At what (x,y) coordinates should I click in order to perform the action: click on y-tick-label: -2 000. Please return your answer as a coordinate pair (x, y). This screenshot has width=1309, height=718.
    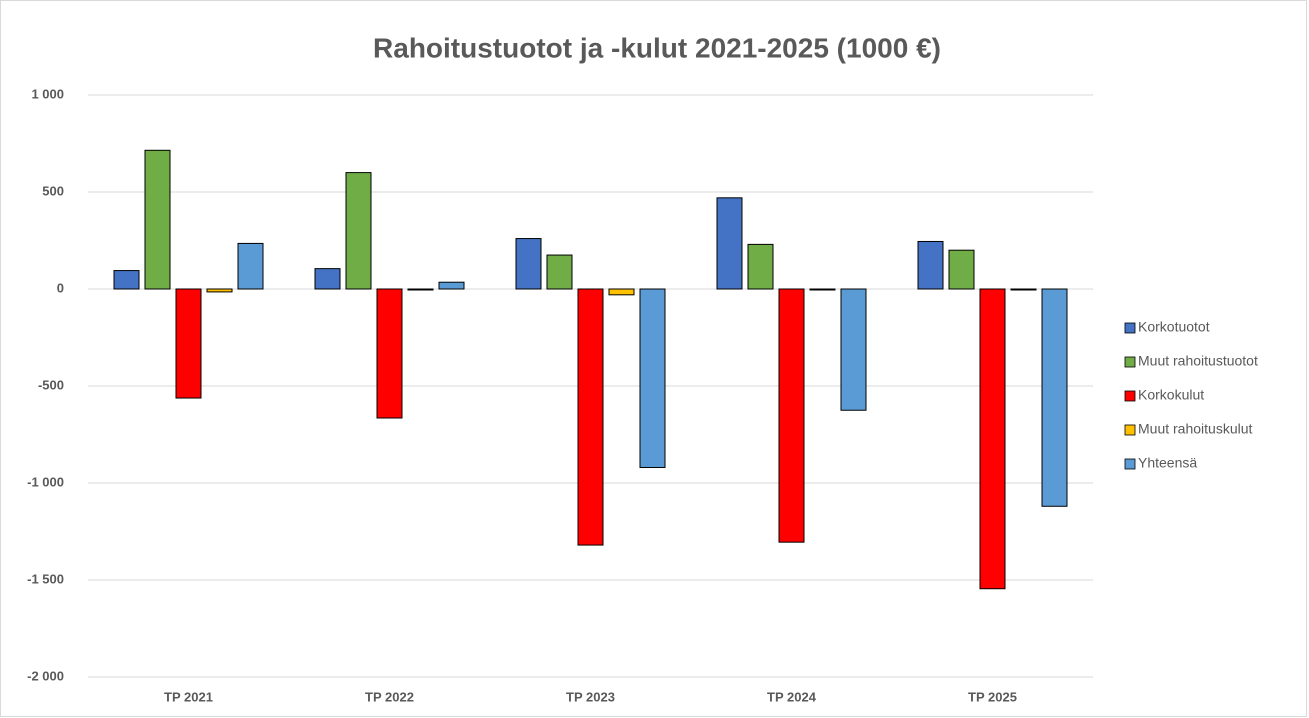
    Looking at the image, I should click on (45, 675).